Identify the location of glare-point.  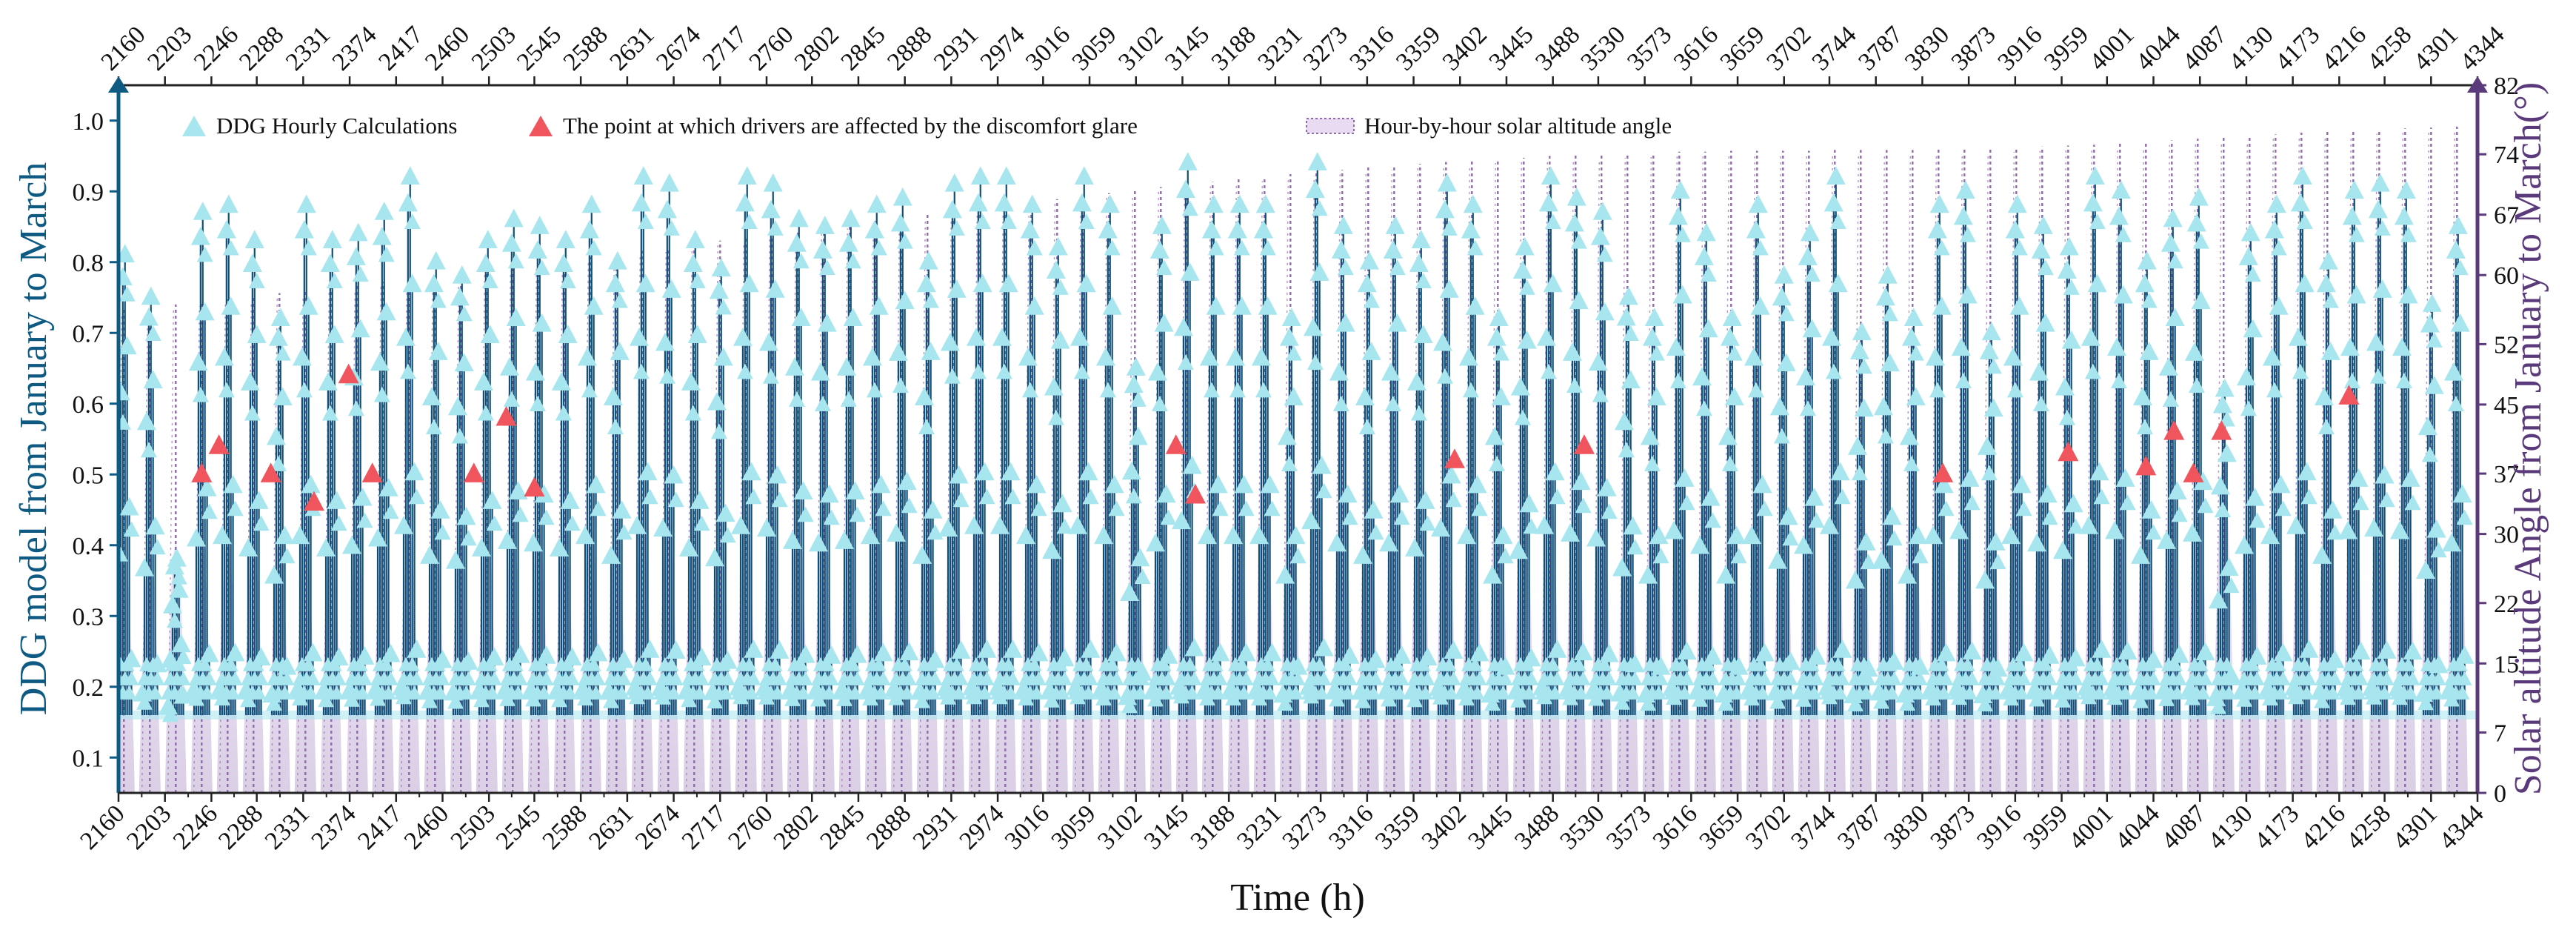
(348, 373).